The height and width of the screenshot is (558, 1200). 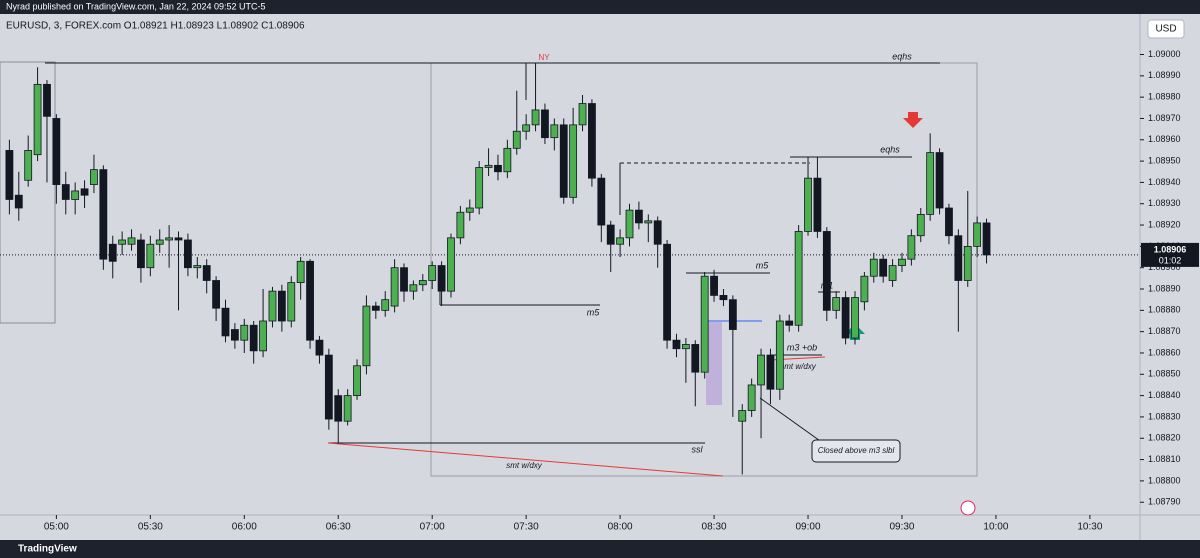 I want to click on x-tick-label: 07:30, so click(x=526, y=527).